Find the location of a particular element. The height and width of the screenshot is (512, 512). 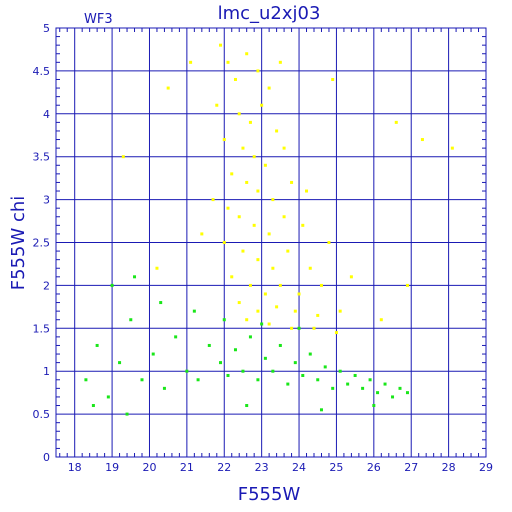

x-tick-label: 18 is located at coordinates (75, 467).